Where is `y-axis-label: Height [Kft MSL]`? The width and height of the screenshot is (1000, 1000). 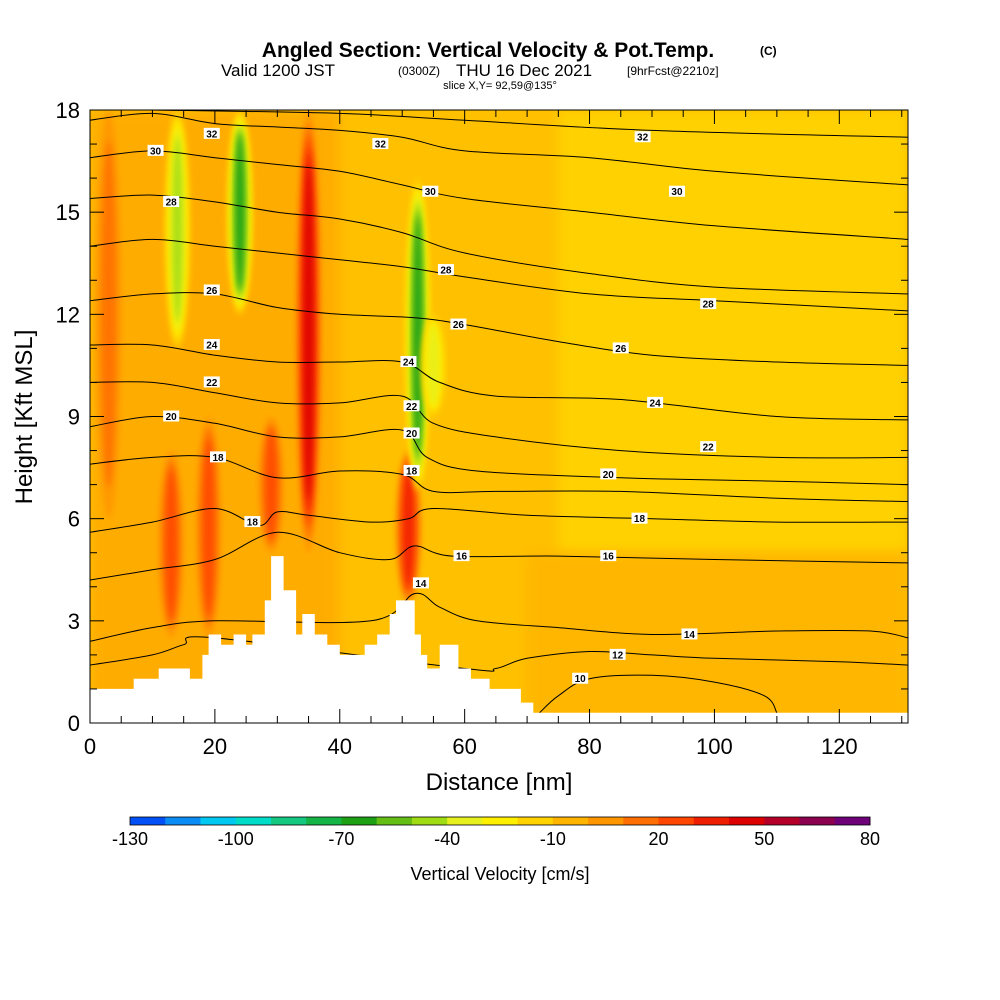 y-axis-label: Height [Kft MSL] is located at coordinates (24, 417).